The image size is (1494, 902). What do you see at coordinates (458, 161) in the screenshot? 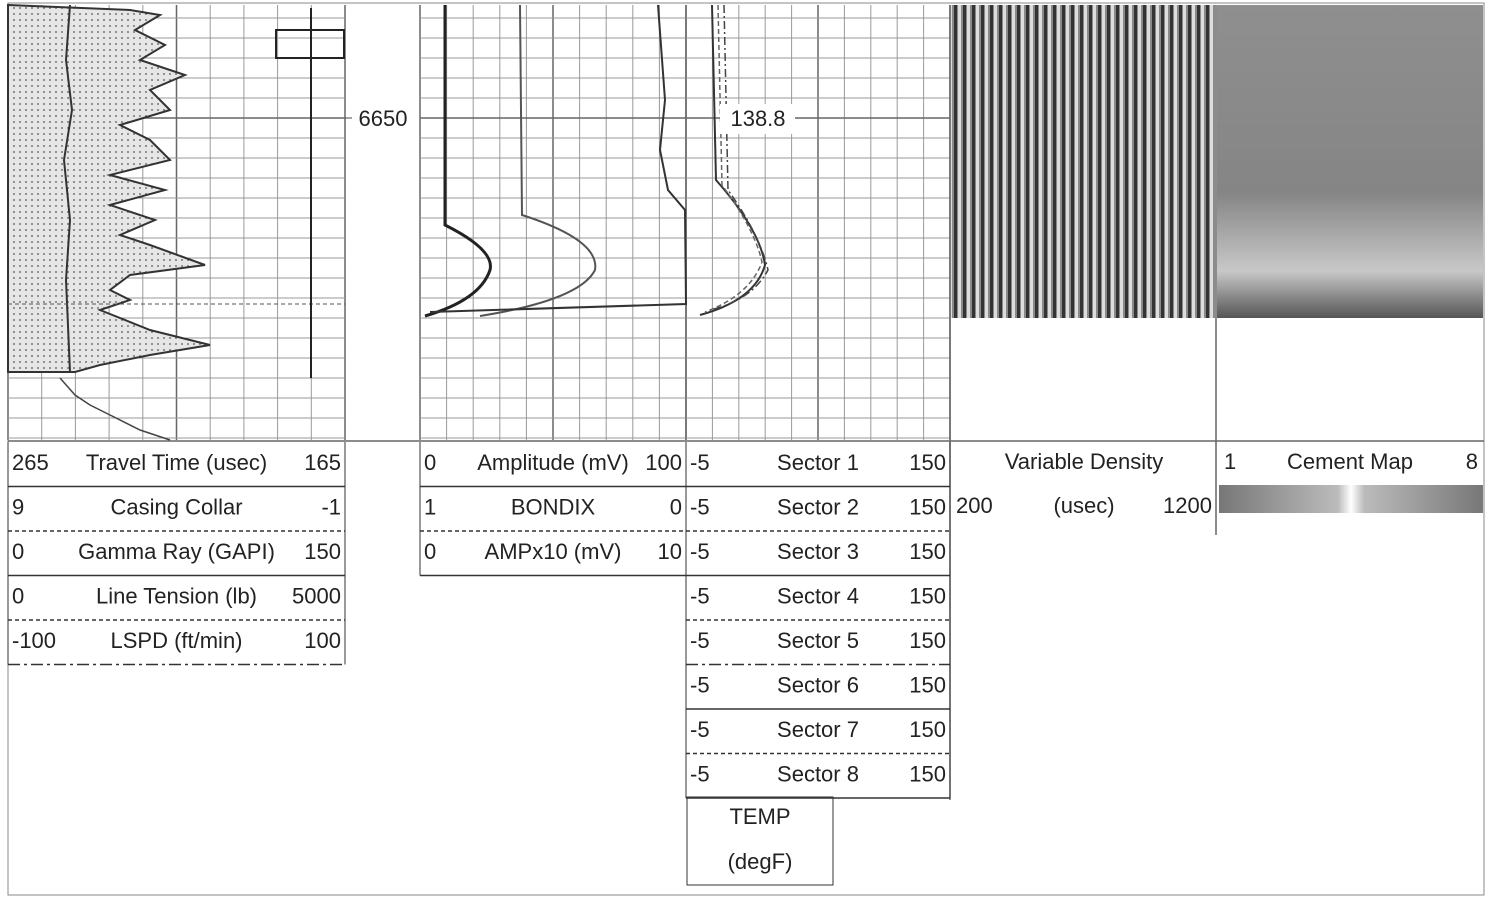
I see `amplitude-curve` at bounding box center [458, 161].